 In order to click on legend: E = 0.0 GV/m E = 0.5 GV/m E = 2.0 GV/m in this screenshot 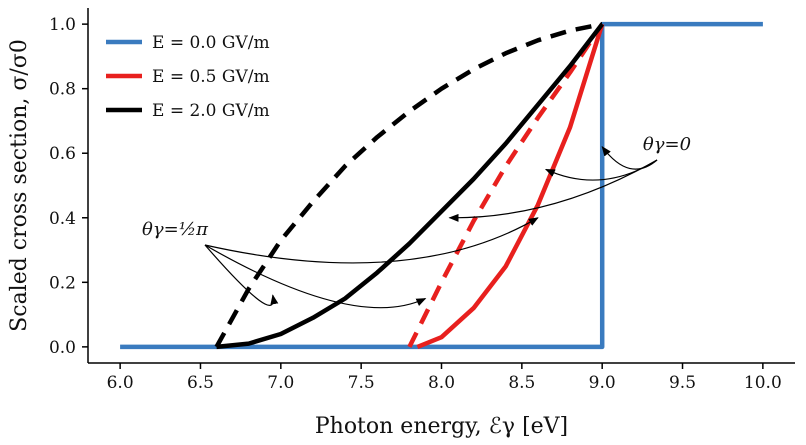, I will do `click(188, 77)`.